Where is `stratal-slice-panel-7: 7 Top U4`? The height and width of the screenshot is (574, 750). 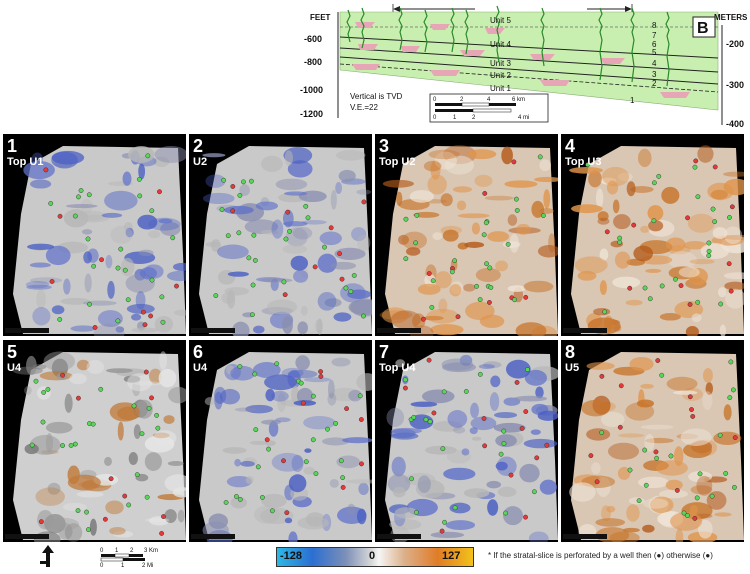 stratal-slice-panel-7: 7 Top U4 is located at coordinates (466, 441).